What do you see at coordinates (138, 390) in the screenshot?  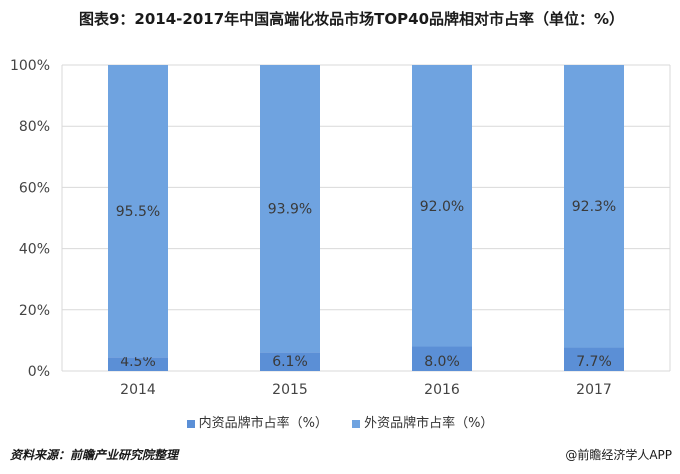 I see `x-tick-label: 2014` at bounding box center [138, 390].